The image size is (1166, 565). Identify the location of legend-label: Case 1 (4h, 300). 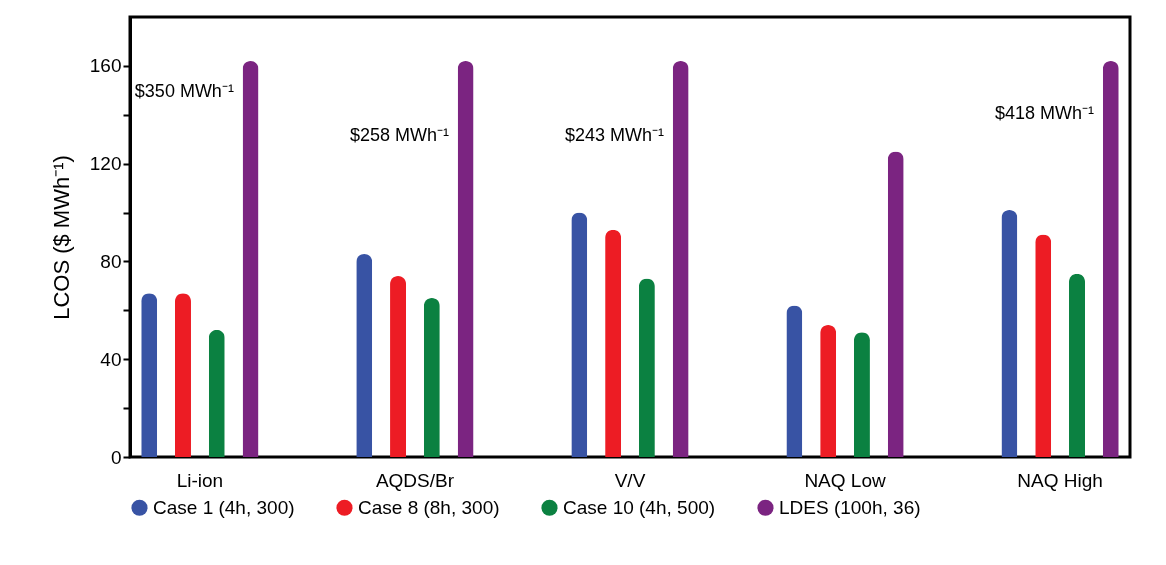
(224, 507).